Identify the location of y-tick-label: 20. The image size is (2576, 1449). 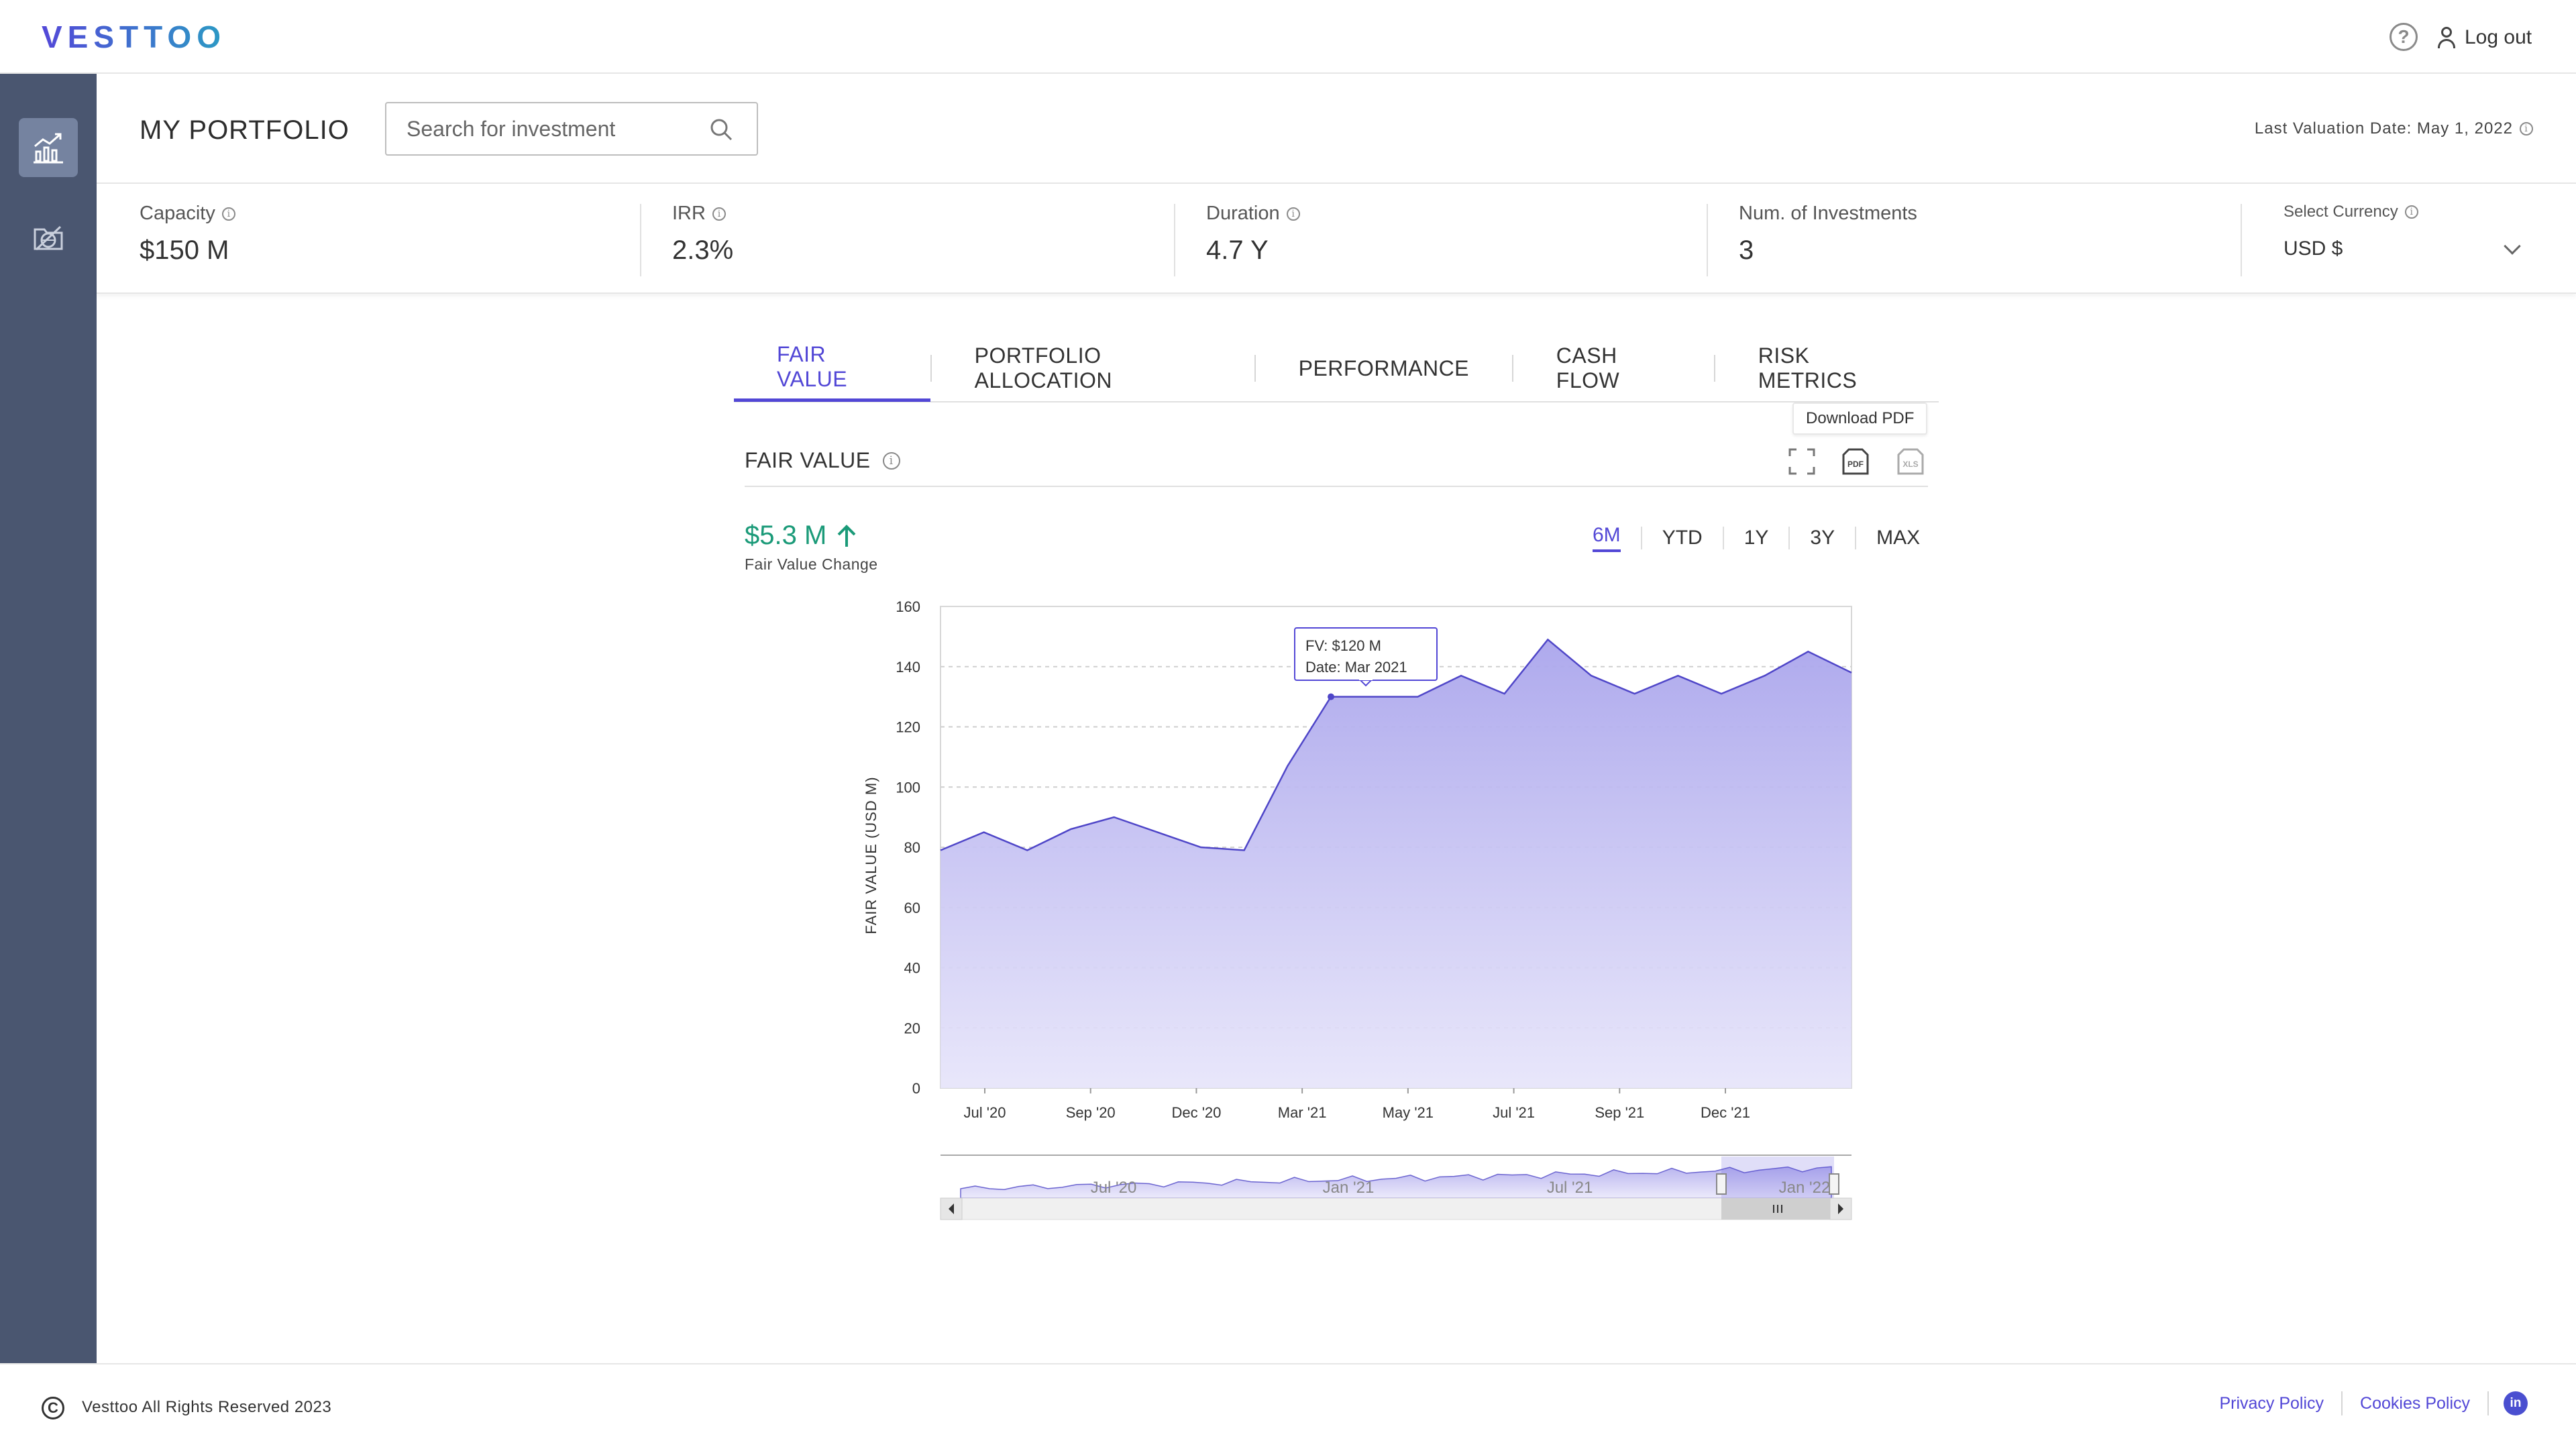
(912, 1028).